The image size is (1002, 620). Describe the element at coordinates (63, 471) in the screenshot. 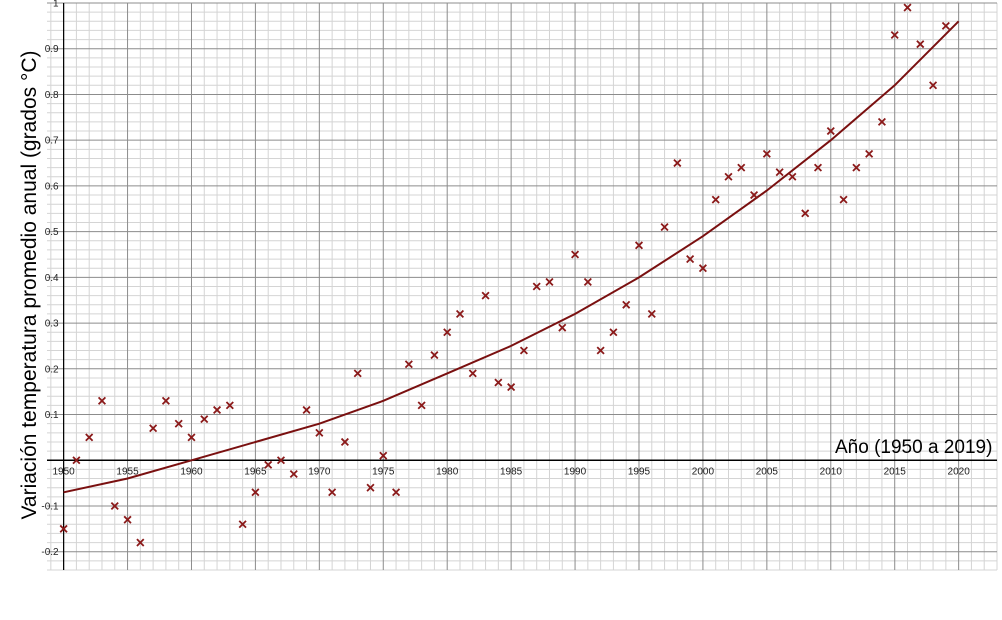

I see `x-tick-label: 1950` at that location.